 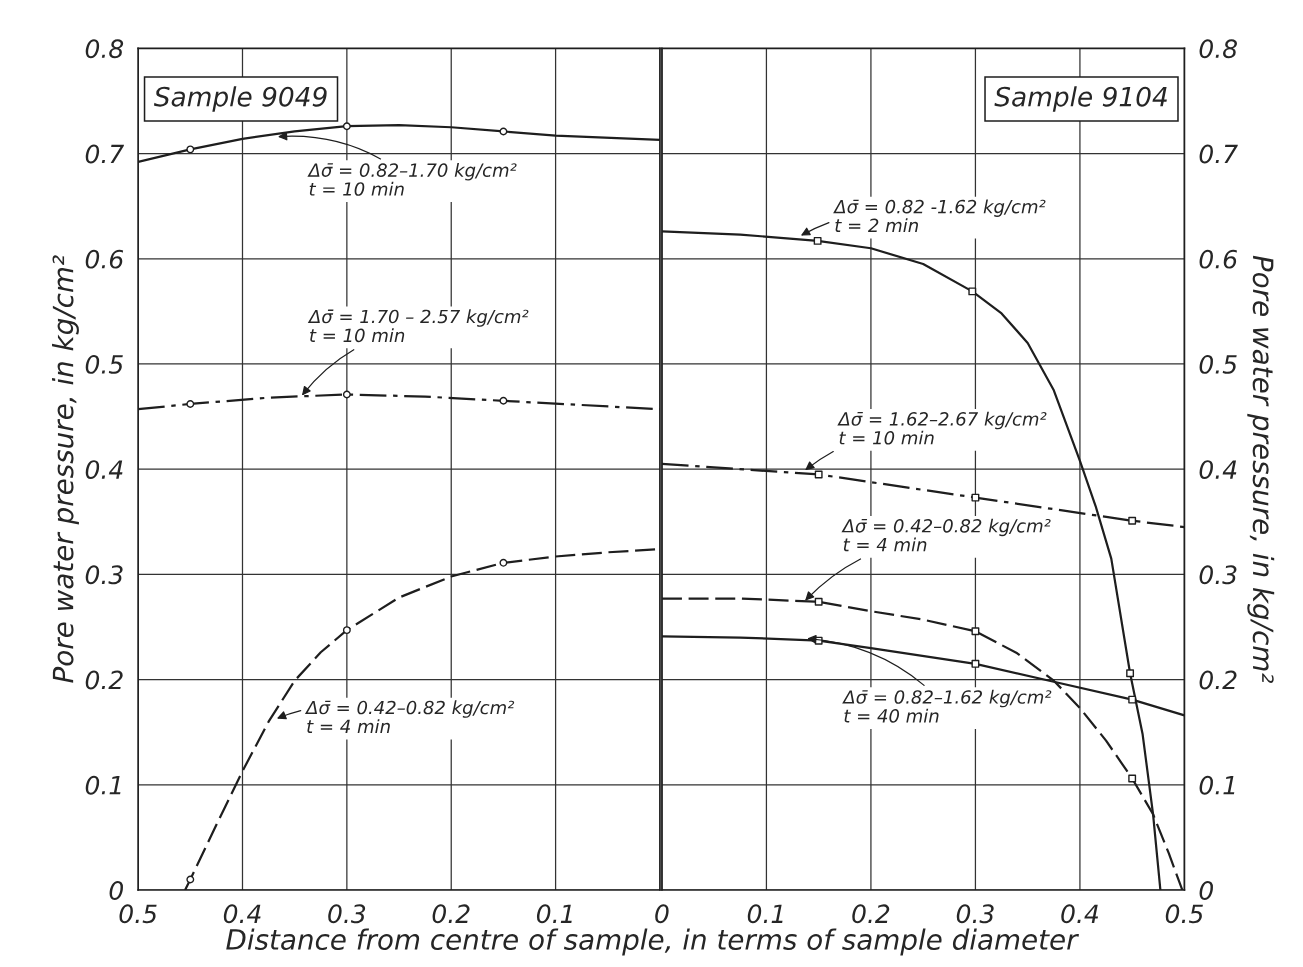 I want to click on annotation: Sample 9049, so click(x=240, y=99).